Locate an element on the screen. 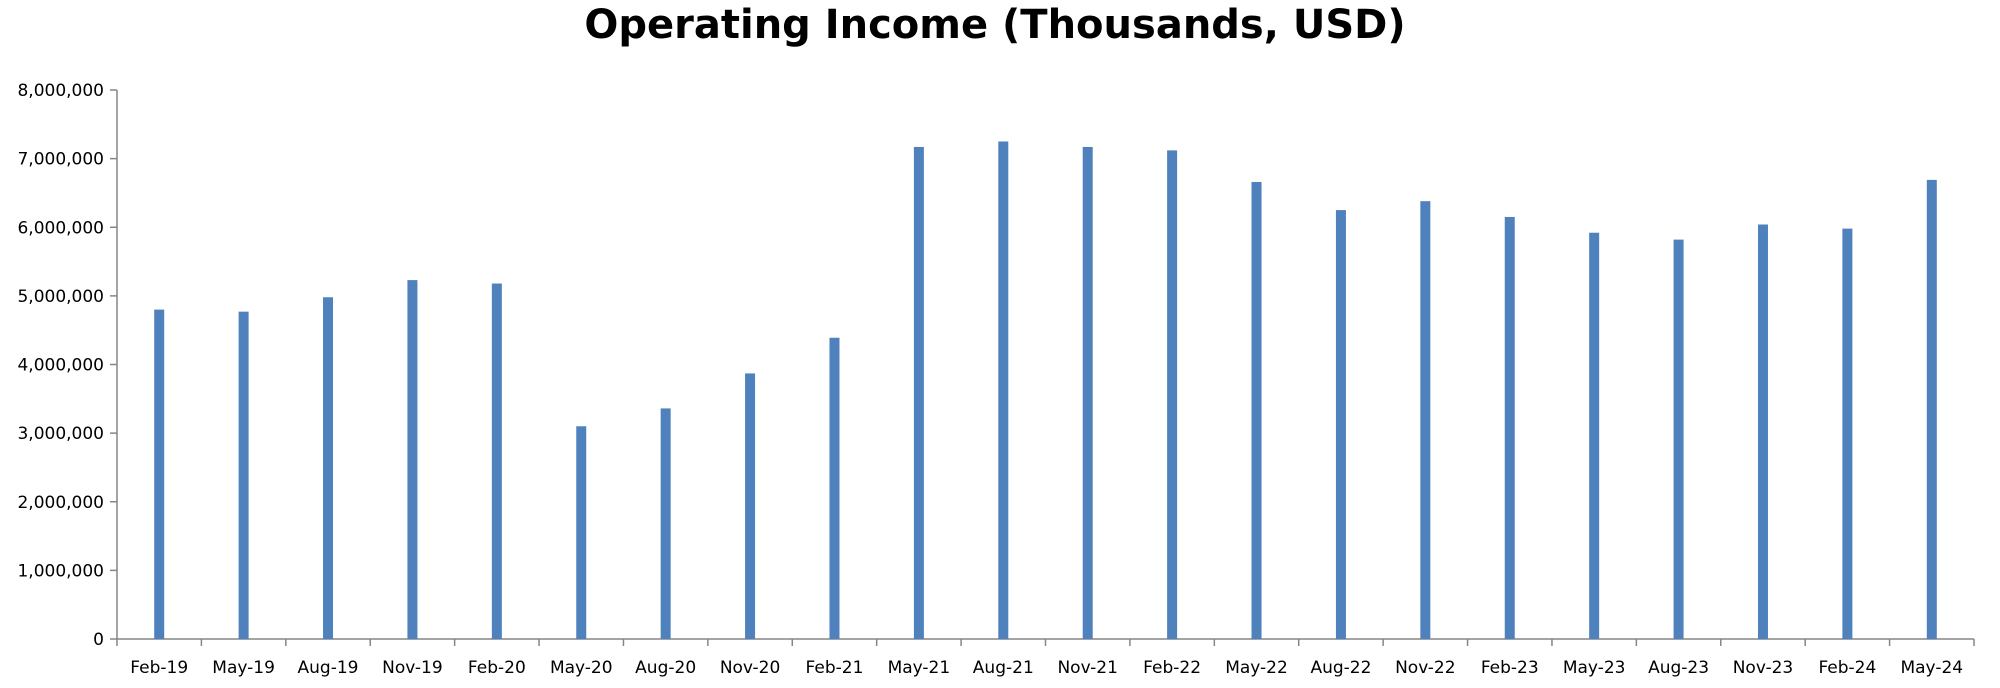 Image resolution: width=2000 pixels, height=688 pixels. x-tick-label: Aug-19 is located at coordinates (328, 668).